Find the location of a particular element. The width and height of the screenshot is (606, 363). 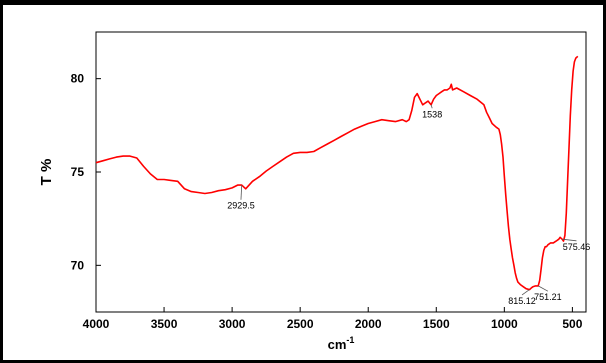

peak-label: 575.46 is located at coordinates (577, 247).